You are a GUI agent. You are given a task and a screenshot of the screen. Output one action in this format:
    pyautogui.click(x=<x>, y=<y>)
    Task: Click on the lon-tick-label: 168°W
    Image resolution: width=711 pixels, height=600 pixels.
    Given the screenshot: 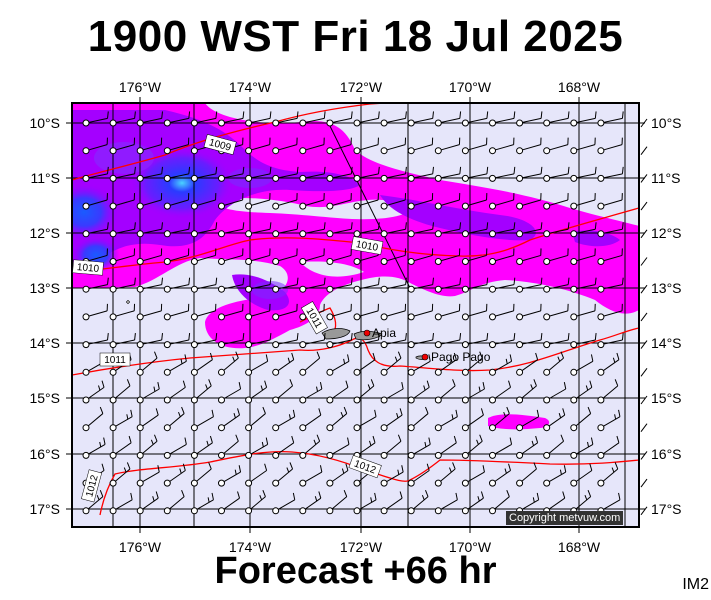 What is the action you would take?
    pyautogui.click(x=579, y=87)
    